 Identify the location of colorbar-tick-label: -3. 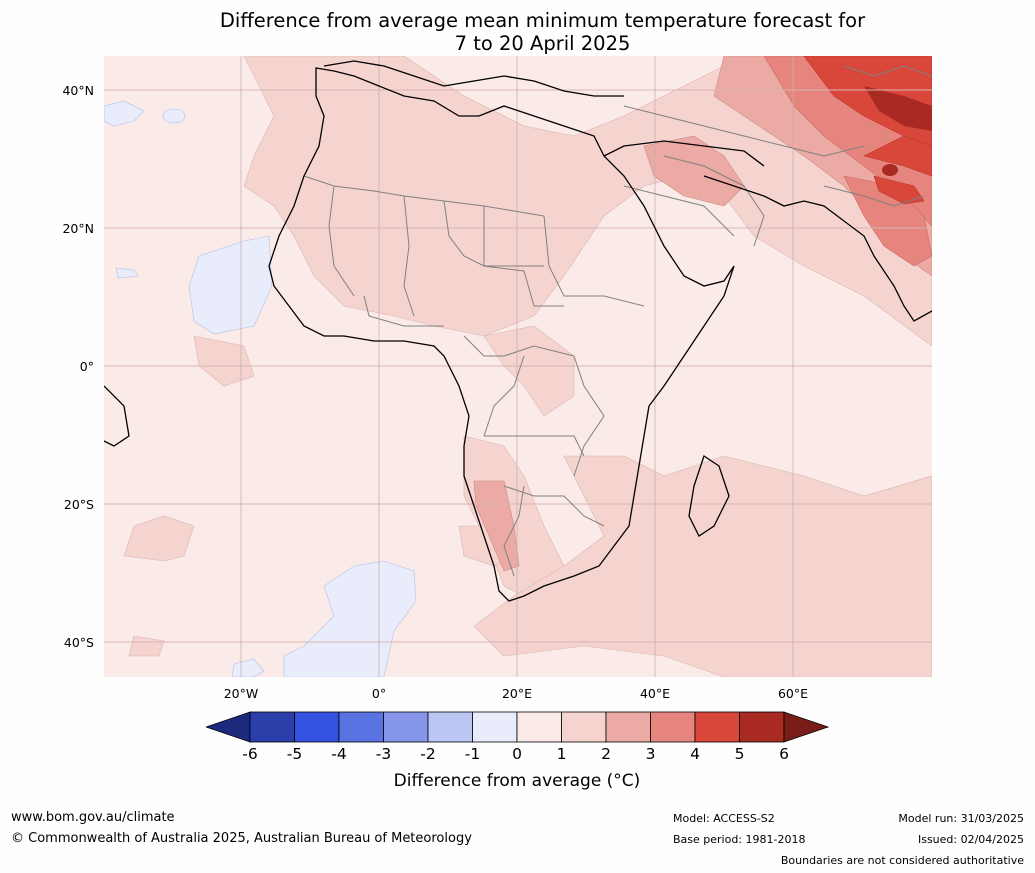
(383, 754).